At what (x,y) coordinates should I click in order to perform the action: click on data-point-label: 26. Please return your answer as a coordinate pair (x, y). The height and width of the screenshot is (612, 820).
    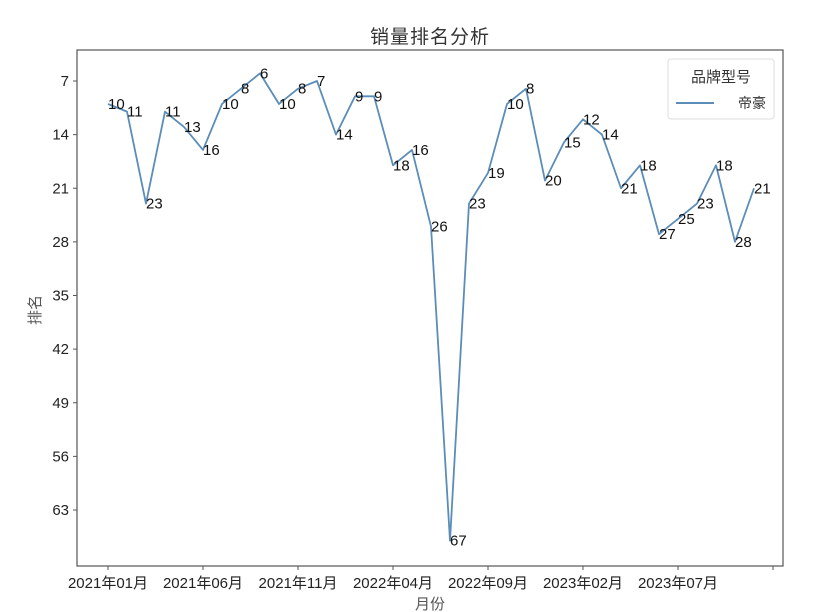
    Looking at the image, I should click on (439, 227).